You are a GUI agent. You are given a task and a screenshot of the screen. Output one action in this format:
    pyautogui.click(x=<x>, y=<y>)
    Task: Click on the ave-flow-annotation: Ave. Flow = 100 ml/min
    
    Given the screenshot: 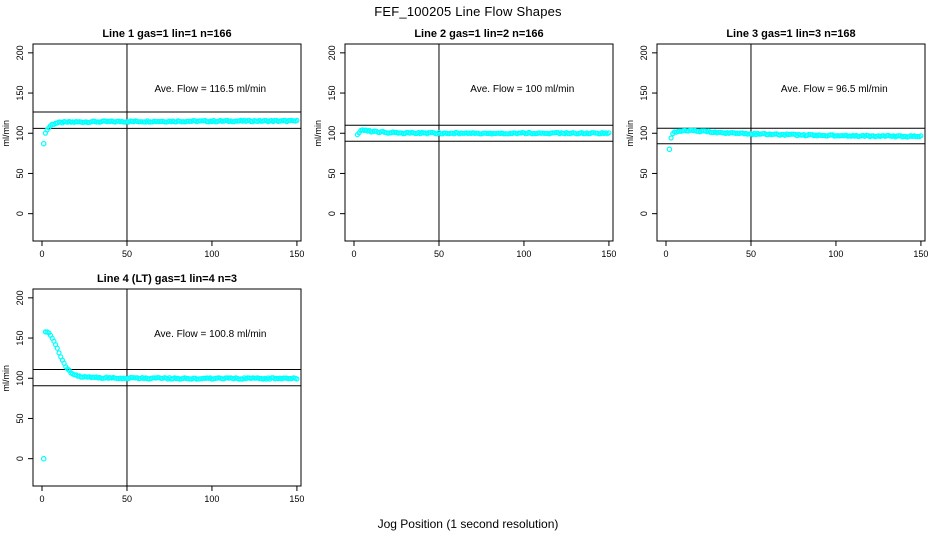 What is the action you would take?
    pyautogui.click(x=522, y=89)
    